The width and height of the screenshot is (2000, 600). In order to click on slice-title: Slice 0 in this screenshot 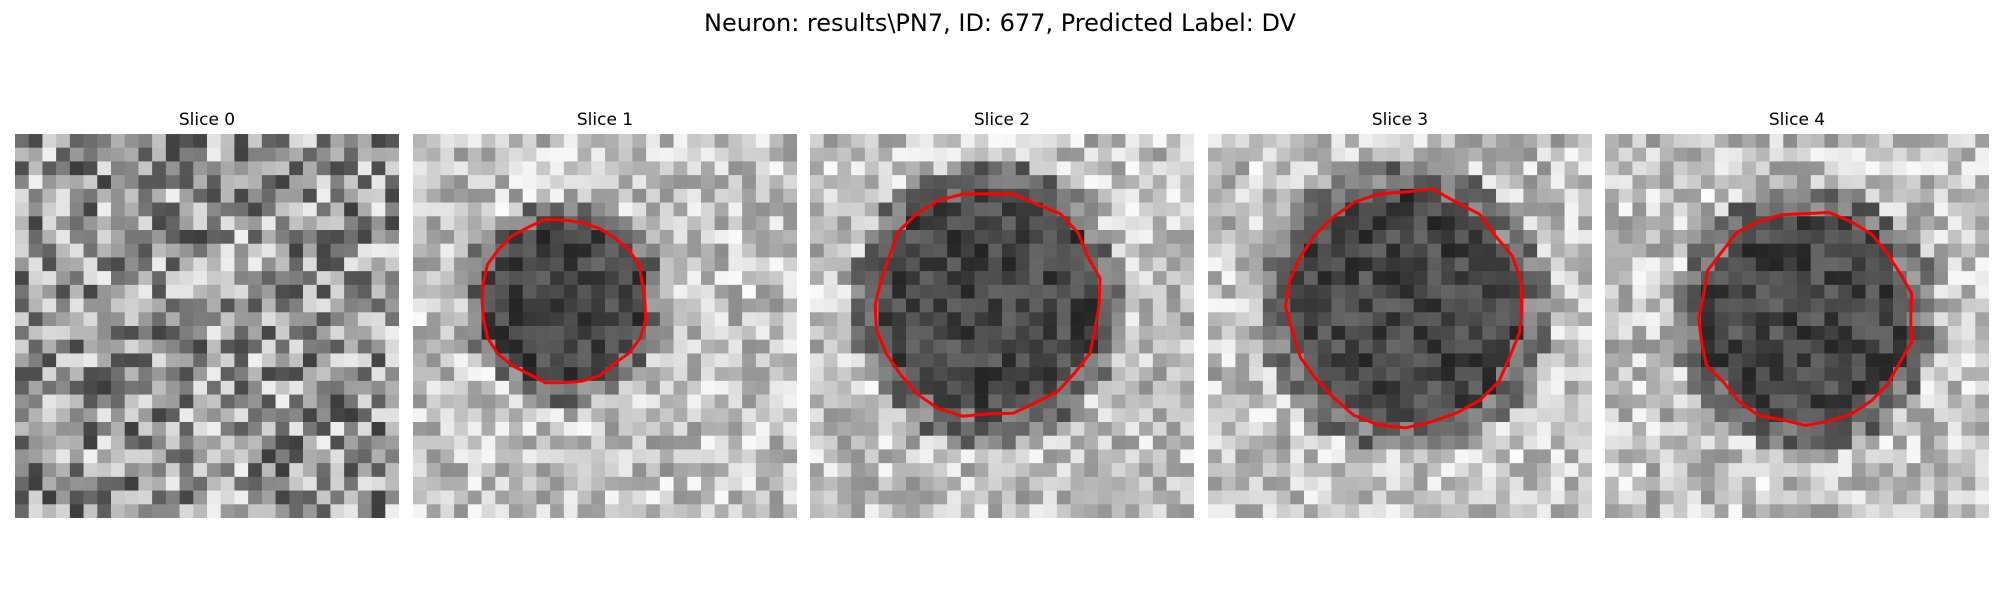, I will do `click(207, 120)`.